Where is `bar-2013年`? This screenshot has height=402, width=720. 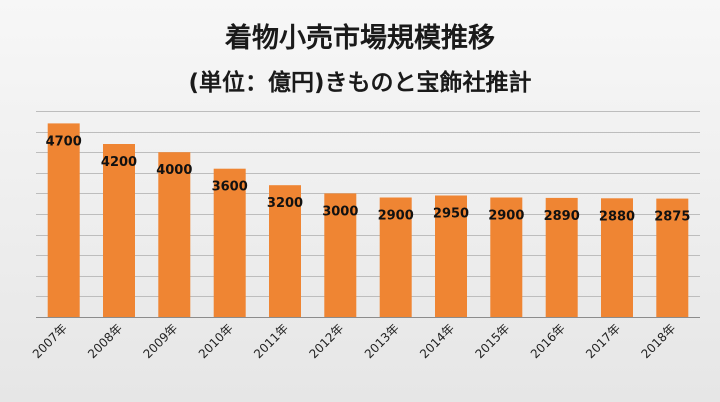 bar-2013年 is located at coordinates (395, 257).